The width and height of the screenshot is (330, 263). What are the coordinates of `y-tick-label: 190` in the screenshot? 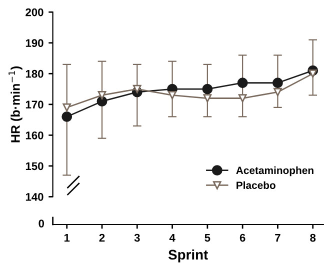 It's located at (35, 43).